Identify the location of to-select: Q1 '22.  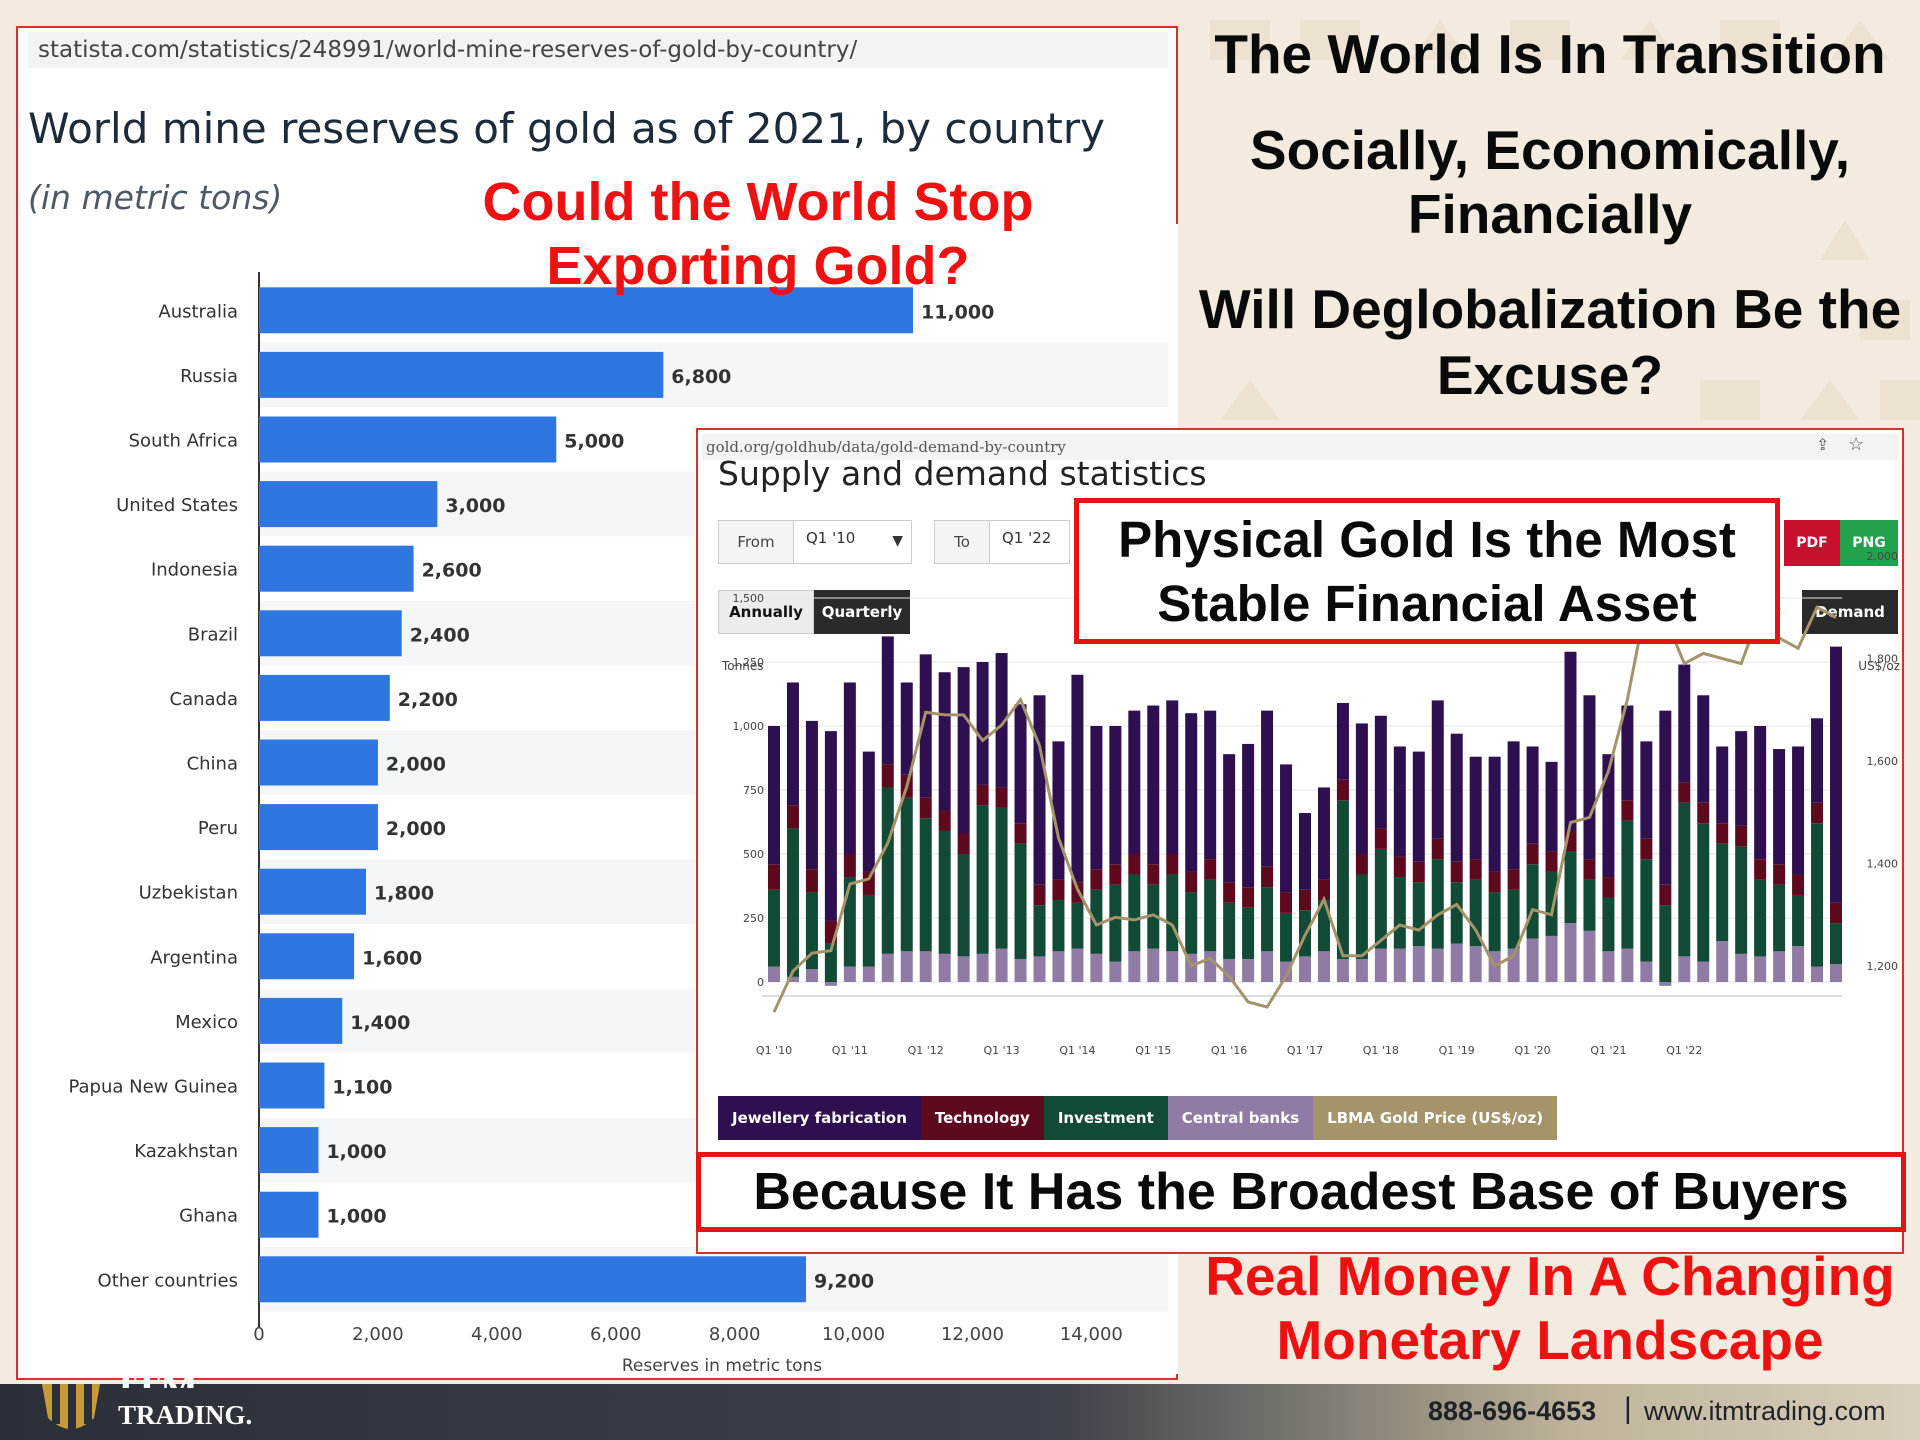
(1030, 542).